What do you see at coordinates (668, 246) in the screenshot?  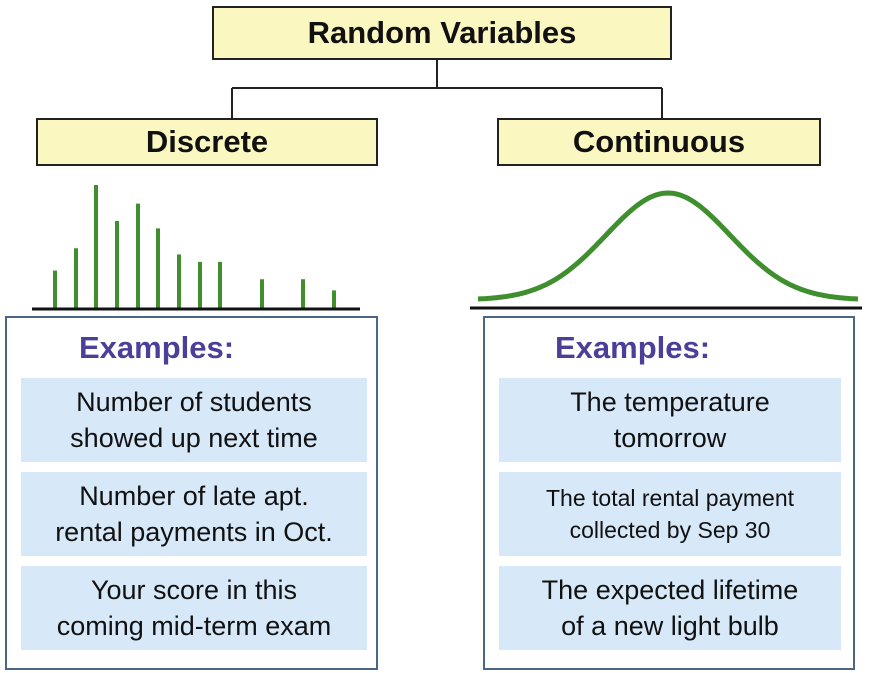 I see `continuous-distribution-curve` at bounding box center [668, 246].